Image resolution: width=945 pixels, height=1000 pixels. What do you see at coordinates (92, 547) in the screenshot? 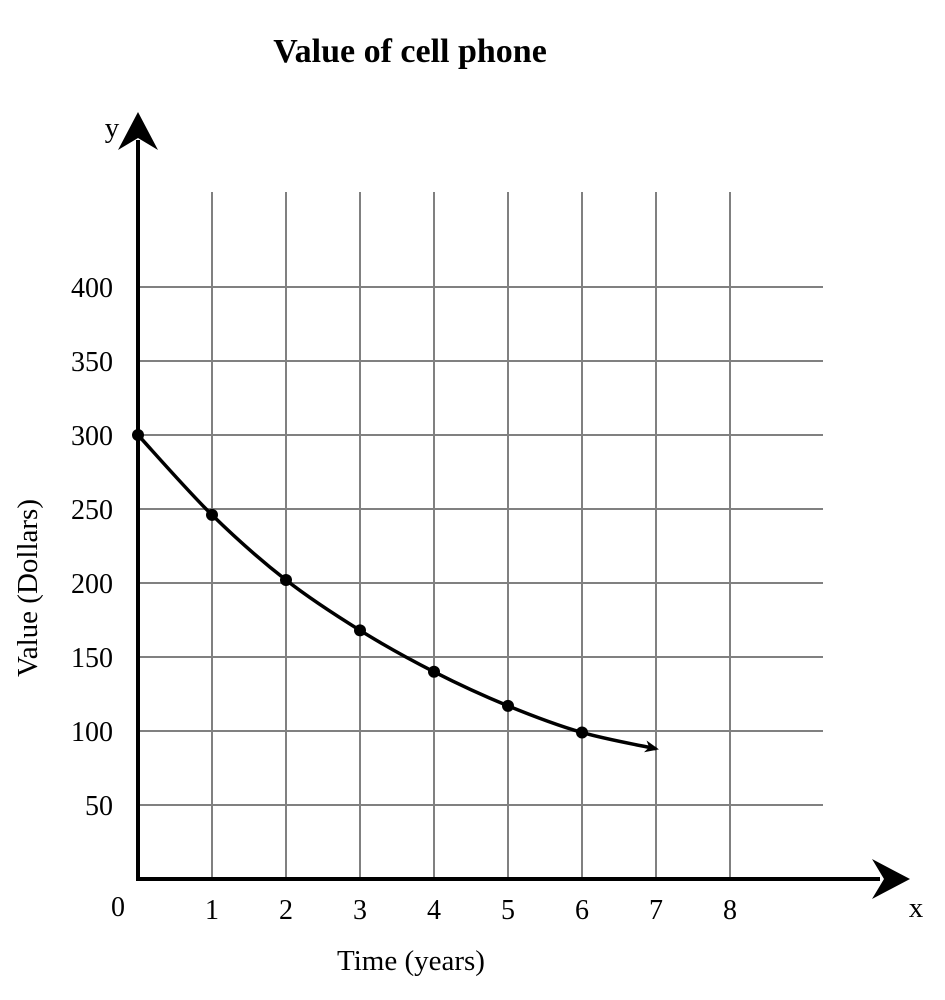
I see `y-tick-labels: 50 100 150 200 250 300 350 400` at bounding box center [92, 547].